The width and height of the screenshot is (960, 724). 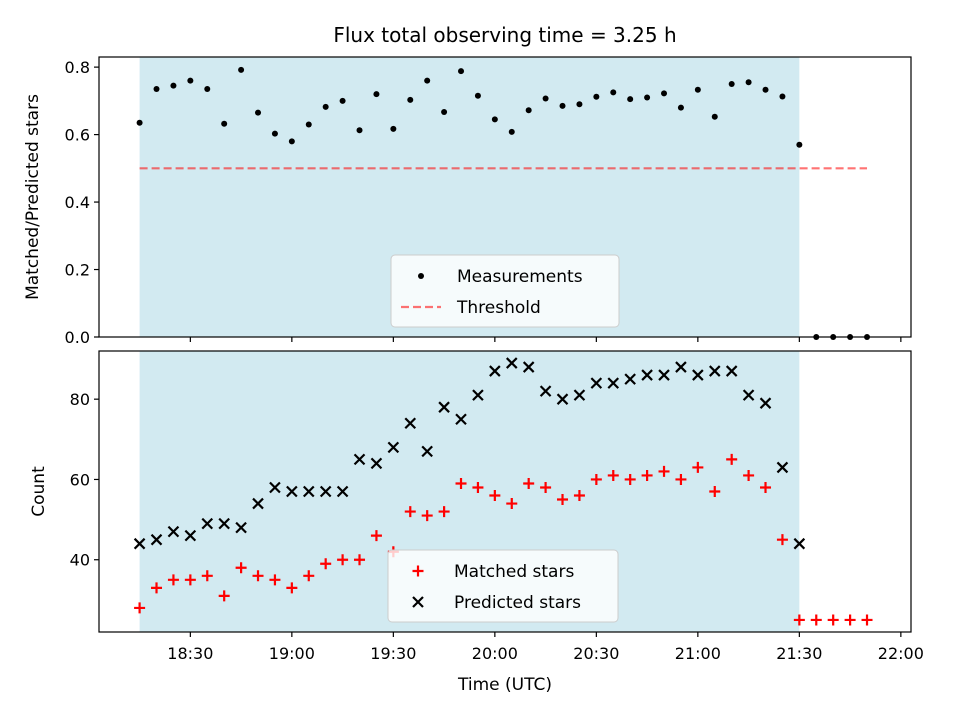 I want to click on y-axis-label: Count, so click(x=39, y=491).